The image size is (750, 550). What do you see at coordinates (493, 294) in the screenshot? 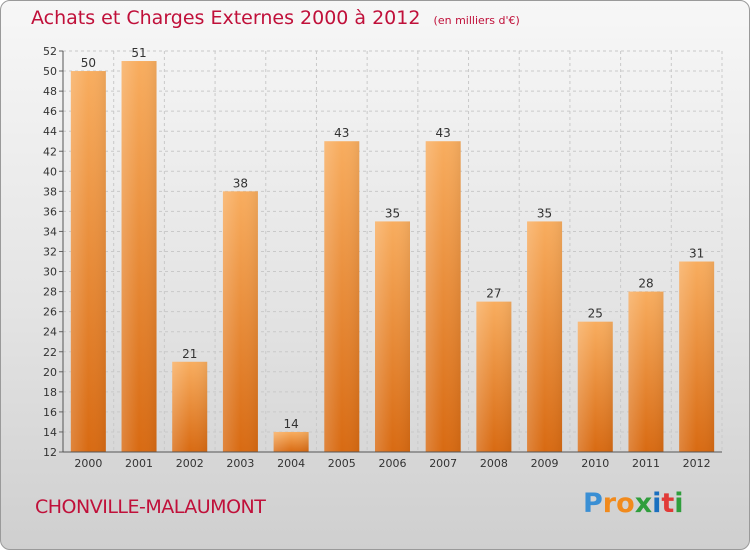
I see `bar-value-label: 27` at bounding box center [493, 294].